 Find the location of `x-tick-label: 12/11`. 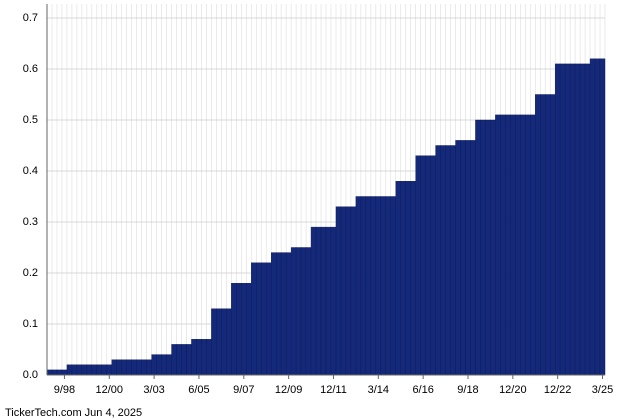

x-tick-label: 12/11 is located at coordinates (333, 390).